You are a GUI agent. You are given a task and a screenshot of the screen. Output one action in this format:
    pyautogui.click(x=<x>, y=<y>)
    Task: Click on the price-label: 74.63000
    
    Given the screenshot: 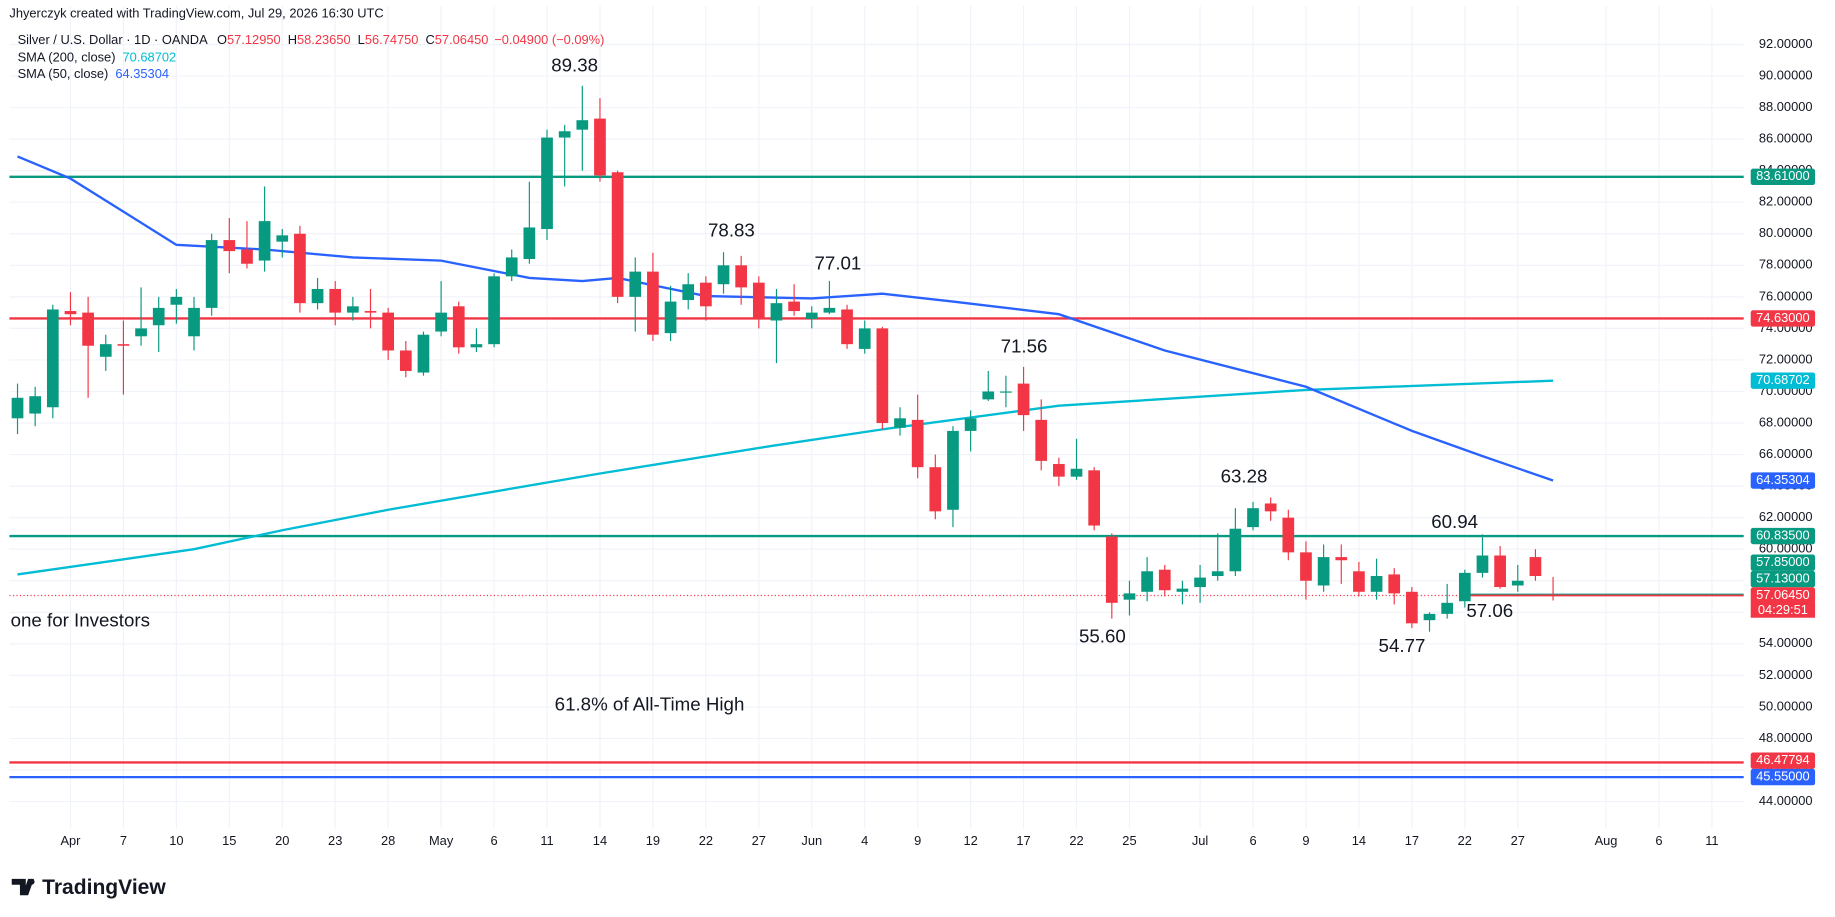 What is the action you would take?
    pyautogui.click(x=1783, y=317)
    